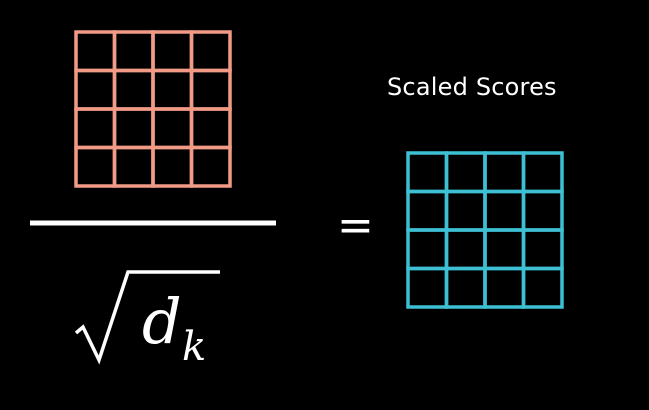 The width and height of the screenshot is (649, 410). What do you see at coordinates (355, 225) in the screenshot?
I see `equals-sign: =` at bounding box center [355, 225].